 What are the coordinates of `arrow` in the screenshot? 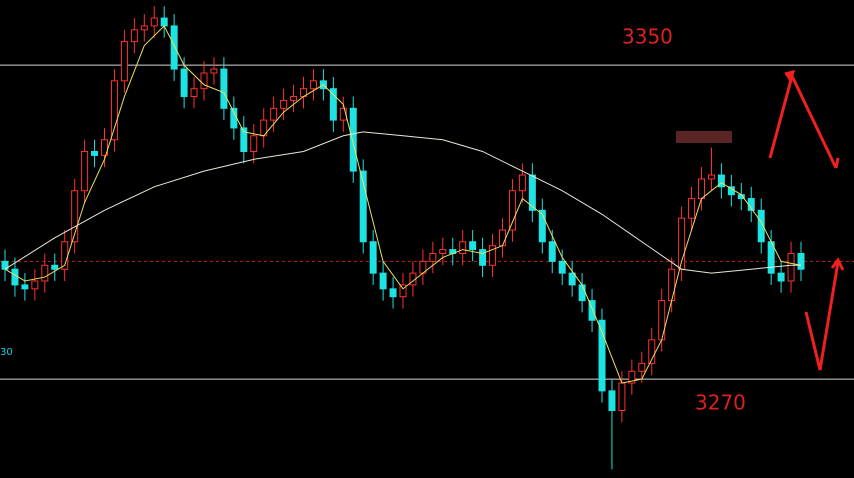 It's located at (822, 316).